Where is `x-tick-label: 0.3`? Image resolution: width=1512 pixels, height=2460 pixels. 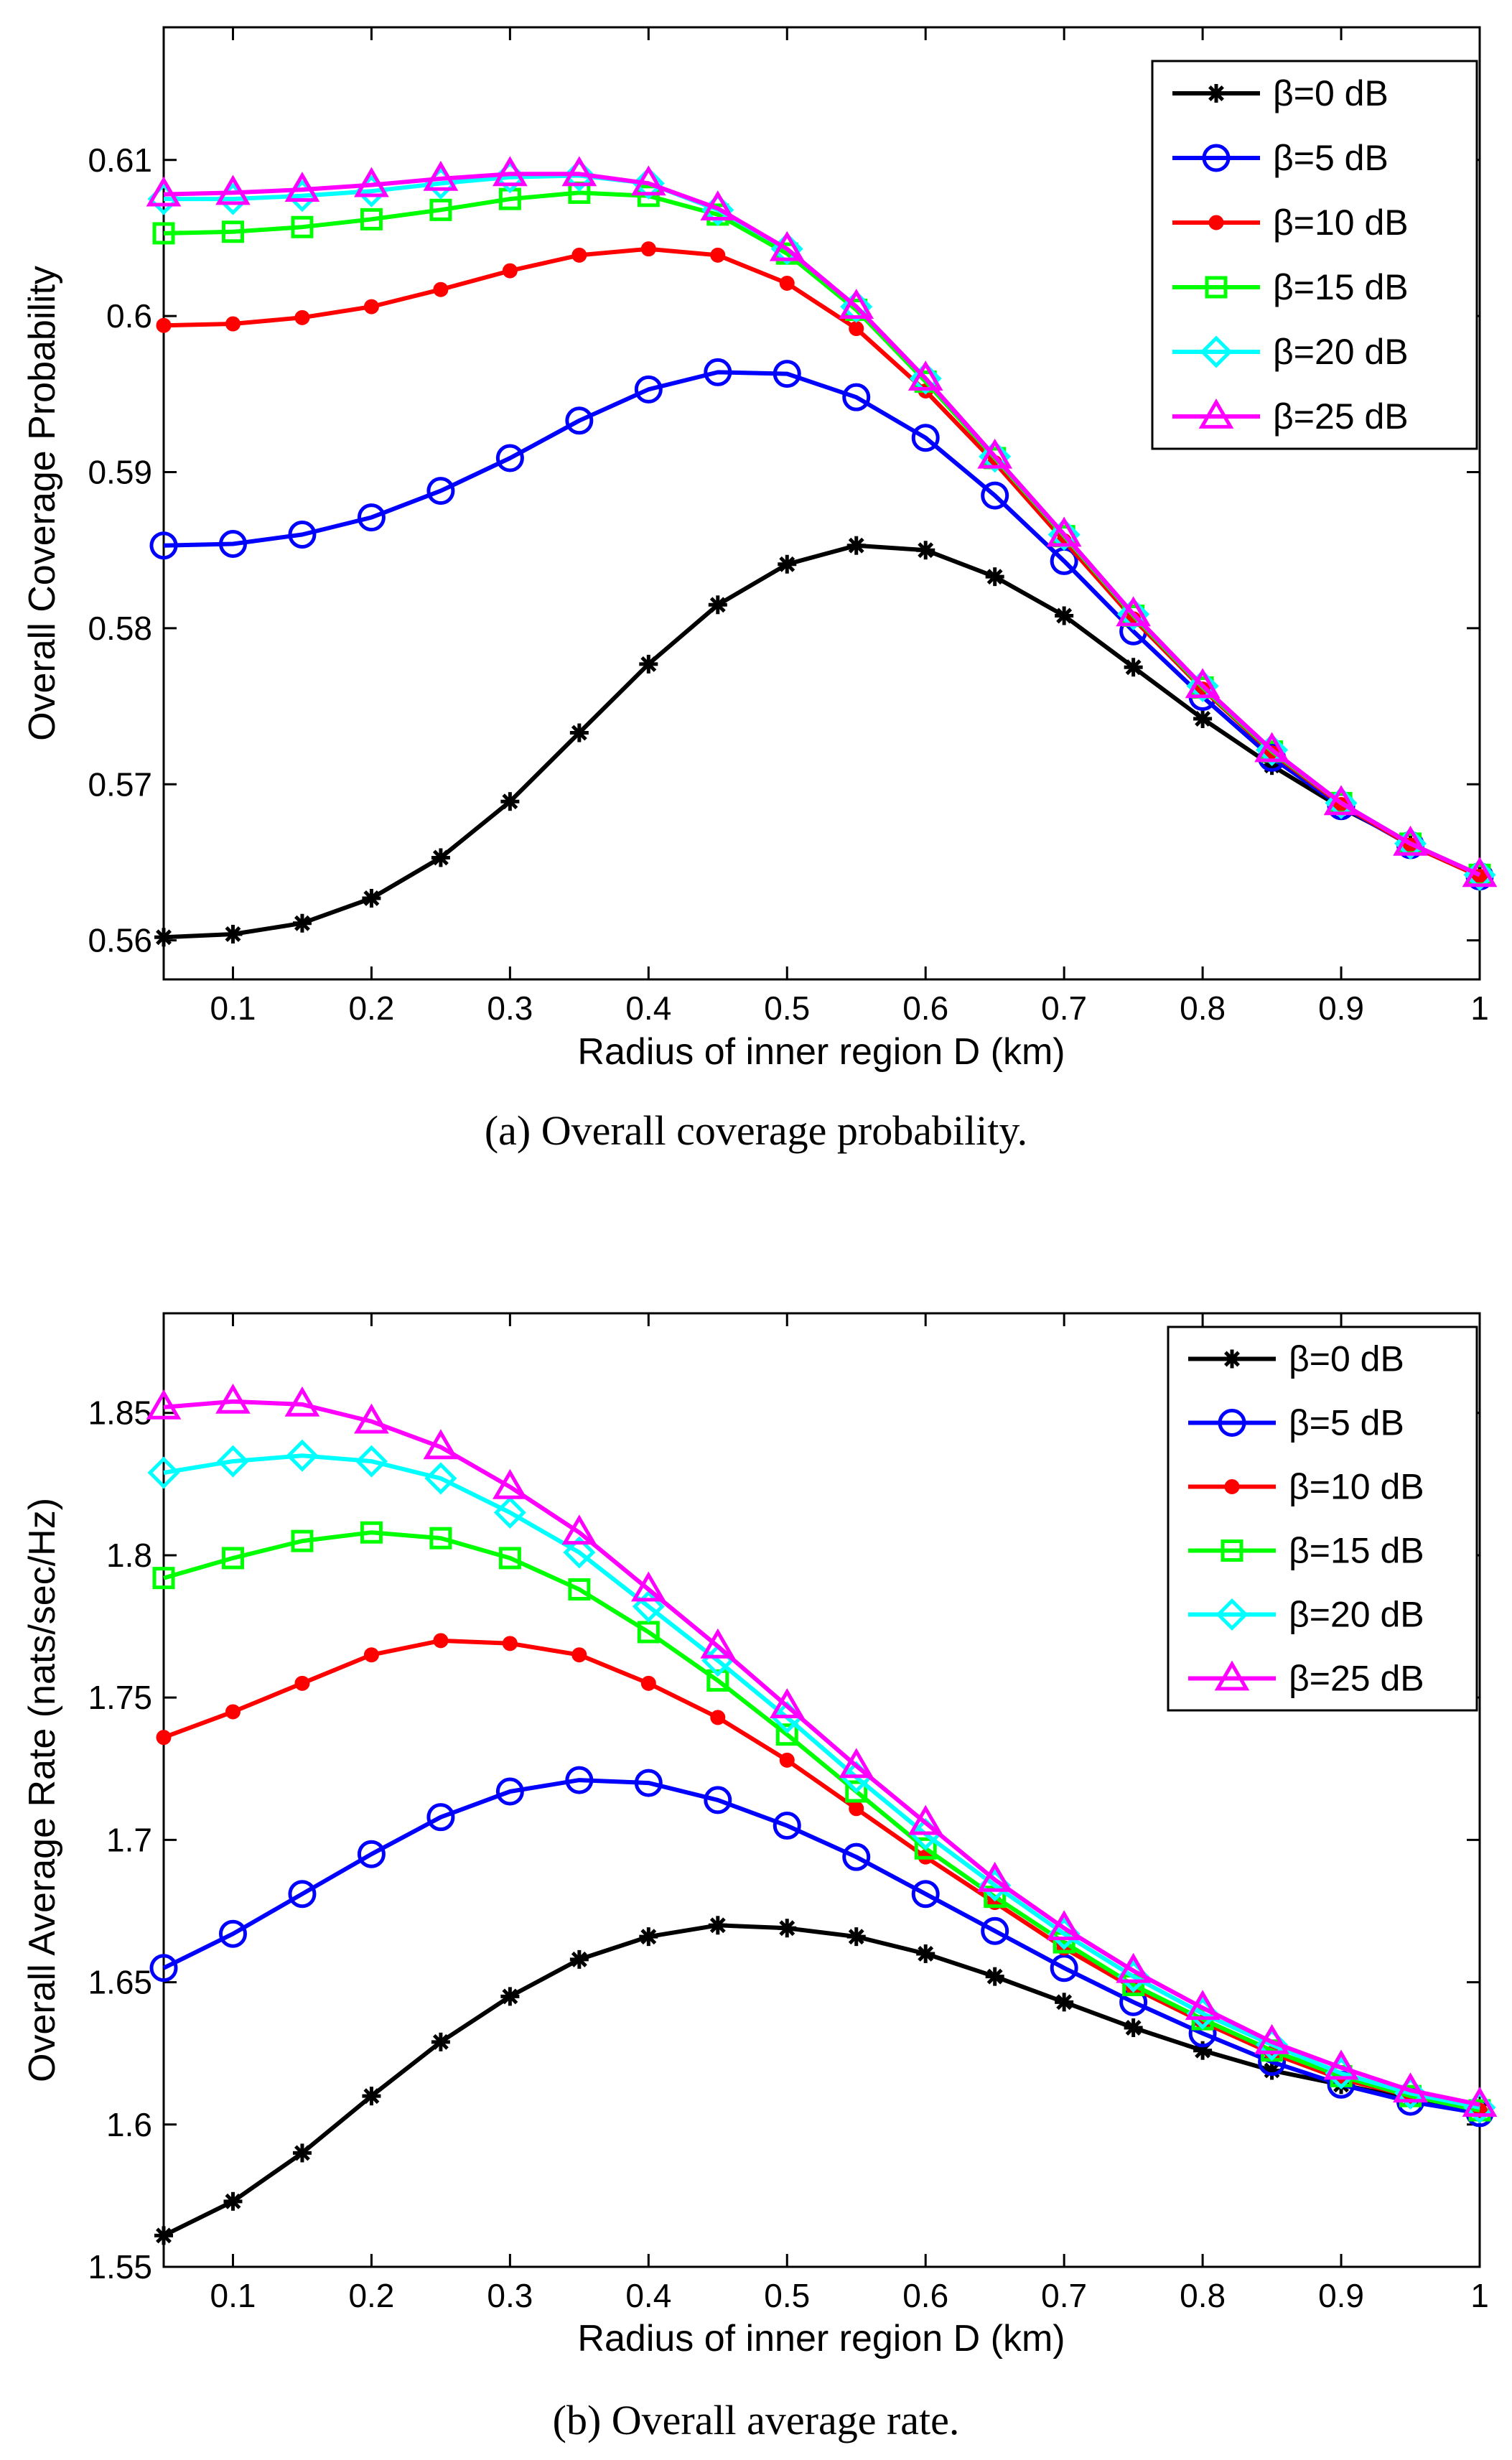 x-tick-label: 0.3 is located at coordinates (510, 2295).